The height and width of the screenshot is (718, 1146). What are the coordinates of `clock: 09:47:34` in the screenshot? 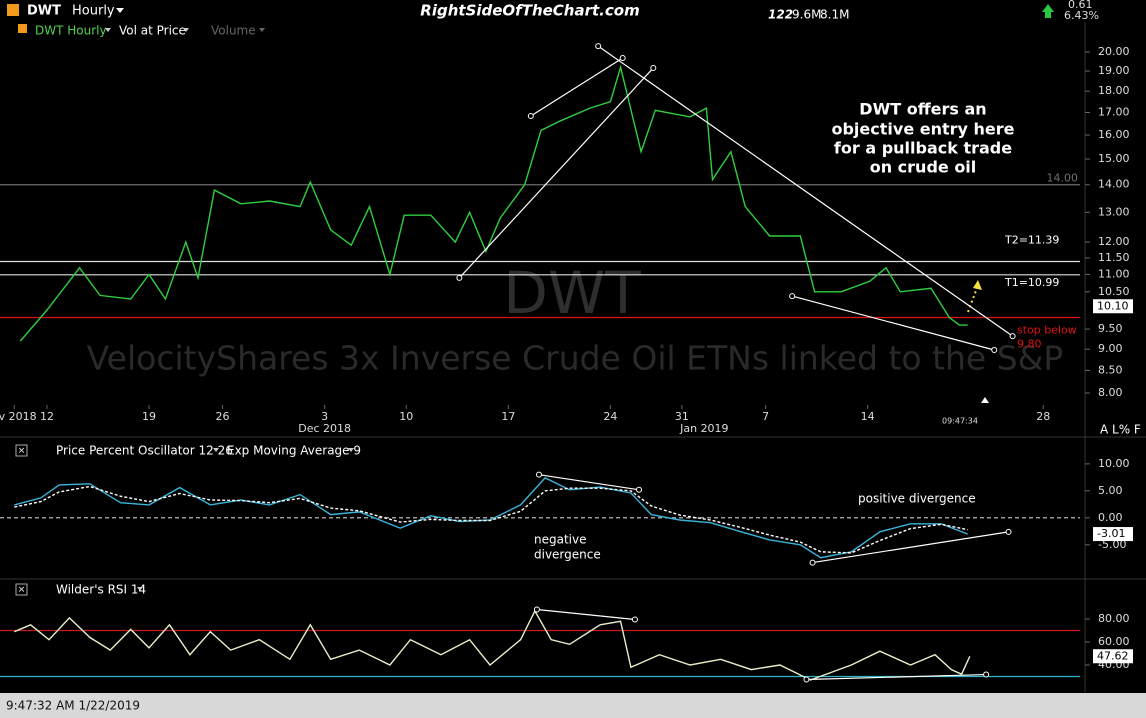 It's located at (960, 421).